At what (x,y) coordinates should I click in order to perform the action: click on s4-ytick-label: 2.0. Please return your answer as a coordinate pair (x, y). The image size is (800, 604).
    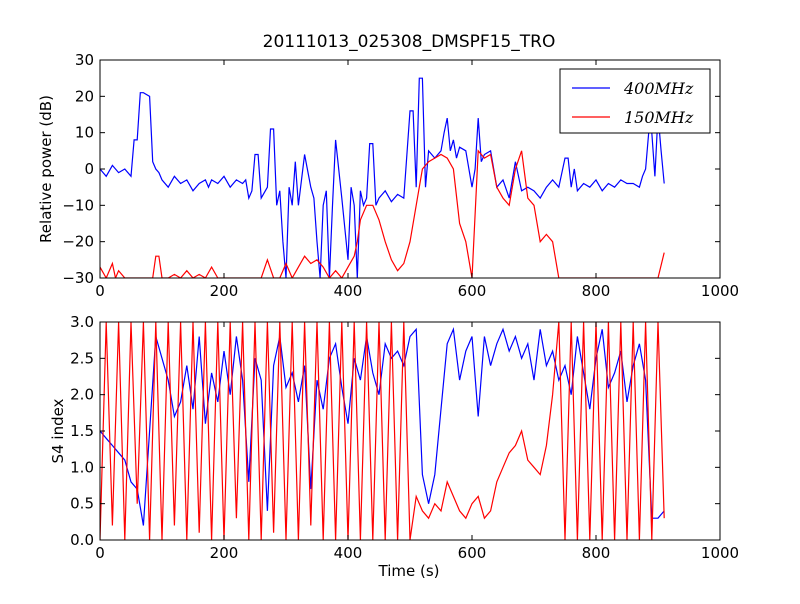
    Looking at the image, I should click on (82, 395).